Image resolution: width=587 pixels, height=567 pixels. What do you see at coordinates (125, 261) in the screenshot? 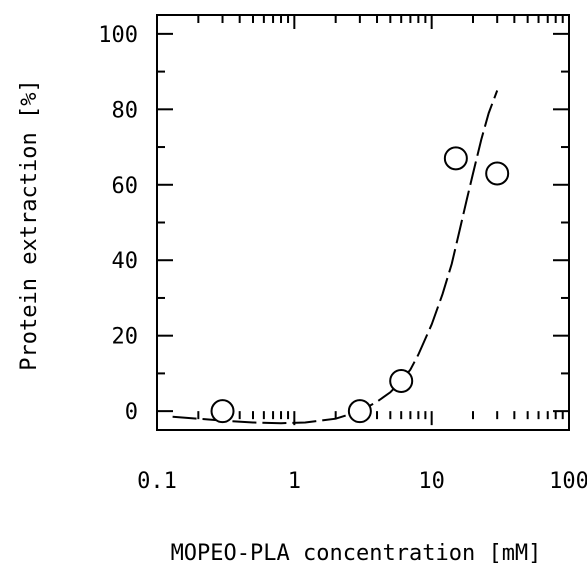
I see `y-tick-label: 40` at bounding box center [125, 261].